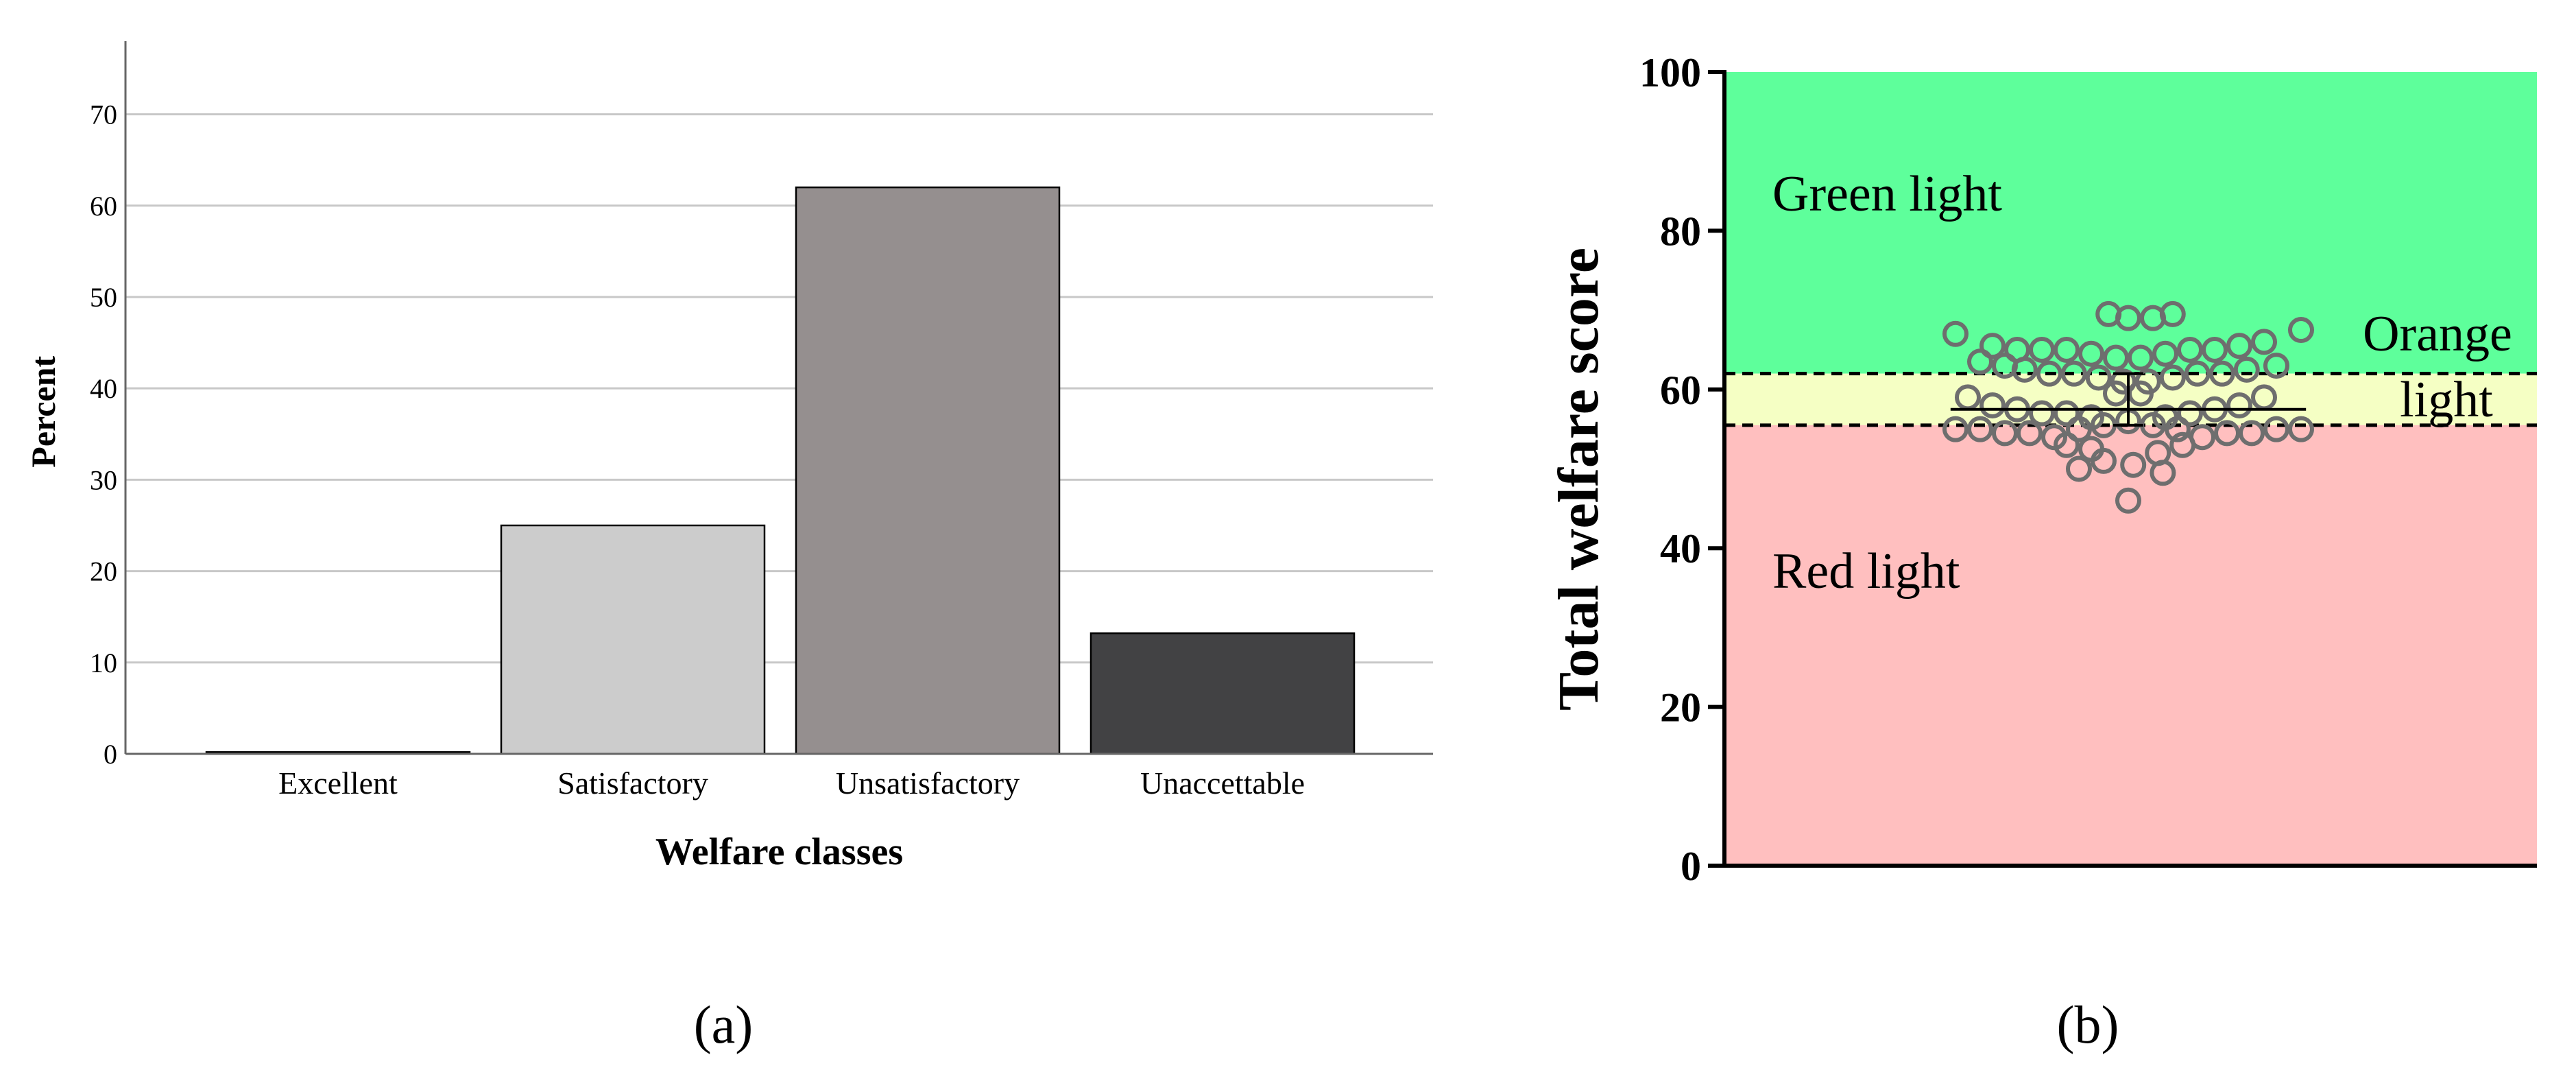 Image resolution: width=2576 pixels, height=1079 pixels. I want to click on y-tick-label: 80, so click(1681, 231).